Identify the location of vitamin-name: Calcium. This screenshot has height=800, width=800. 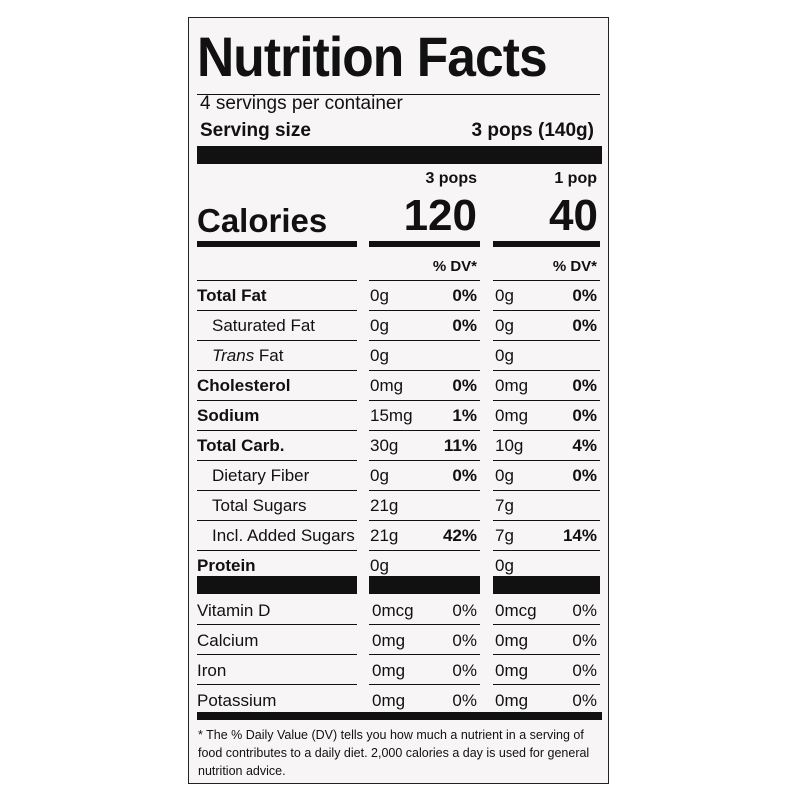
(228, 640).